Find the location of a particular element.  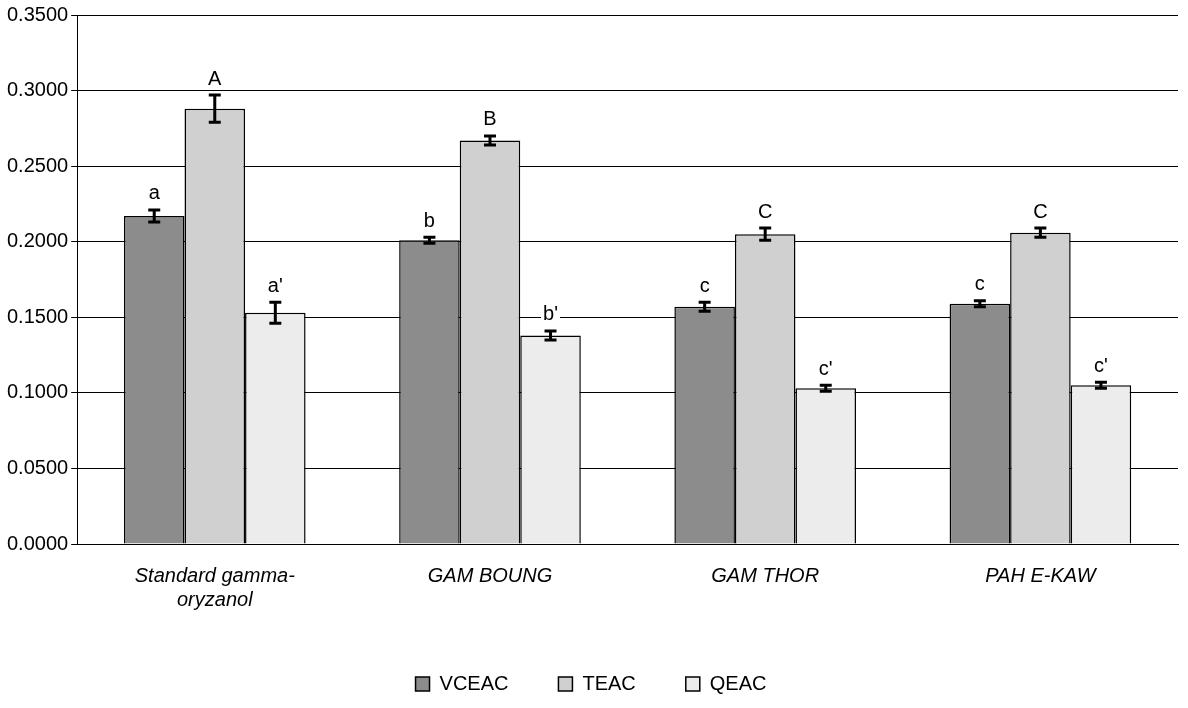

y-tick-label: 0.1500 is located at coordinates (38, 315).